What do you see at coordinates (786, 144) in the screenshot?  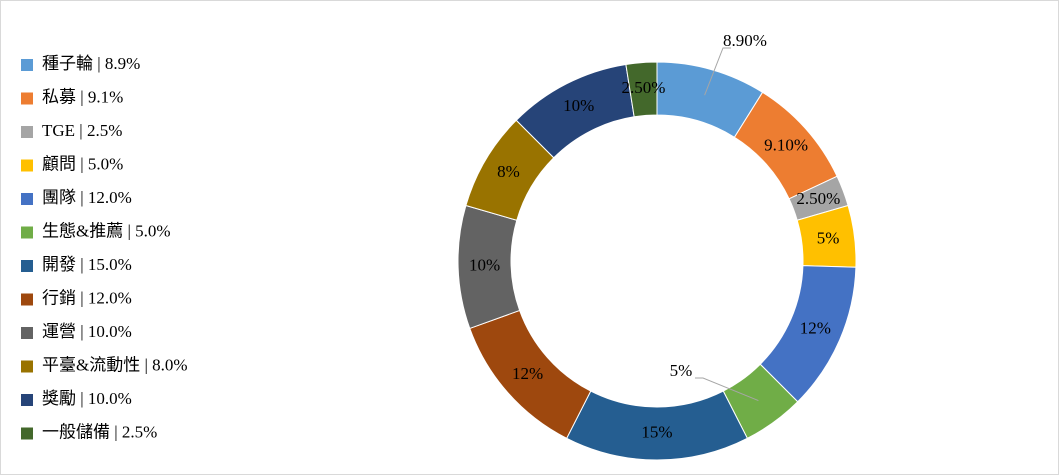 I see `data-label: 9.10%` at bounding box center [786, 144].